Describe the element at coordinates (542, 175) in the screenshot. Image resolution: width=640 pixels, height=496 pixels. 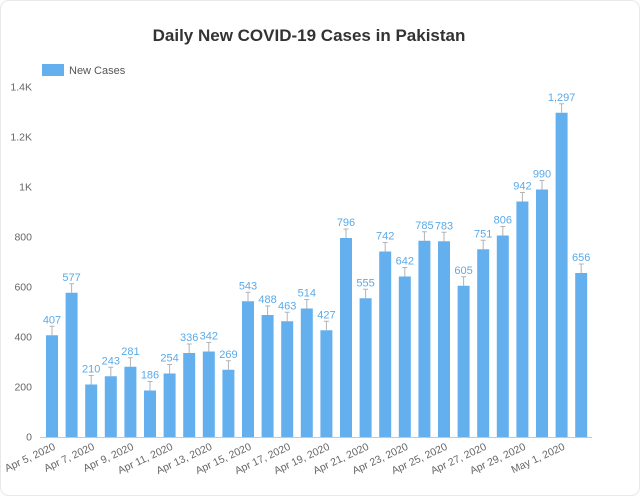
I see `data-label: 990` at that location.